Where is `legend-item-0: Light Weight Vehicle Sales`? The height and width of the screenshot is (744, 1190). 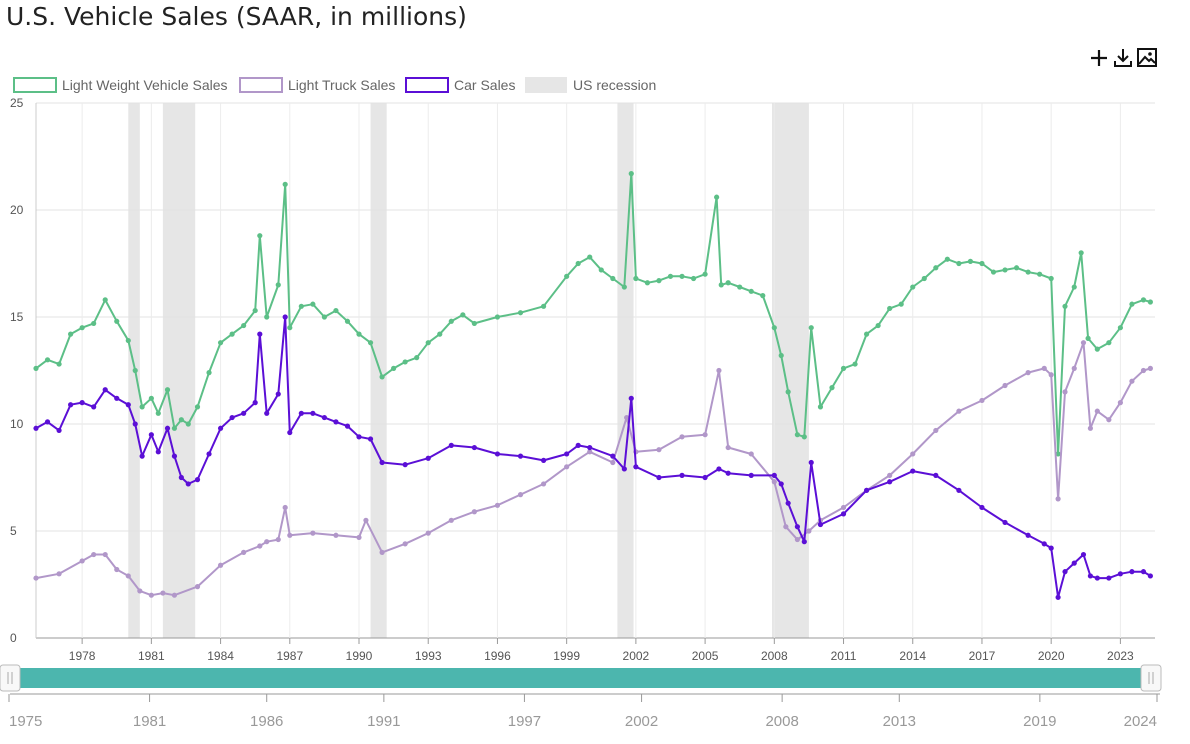
legend-item-0: Light Weight Vehicle Sales is located at coordinates (120, 85).